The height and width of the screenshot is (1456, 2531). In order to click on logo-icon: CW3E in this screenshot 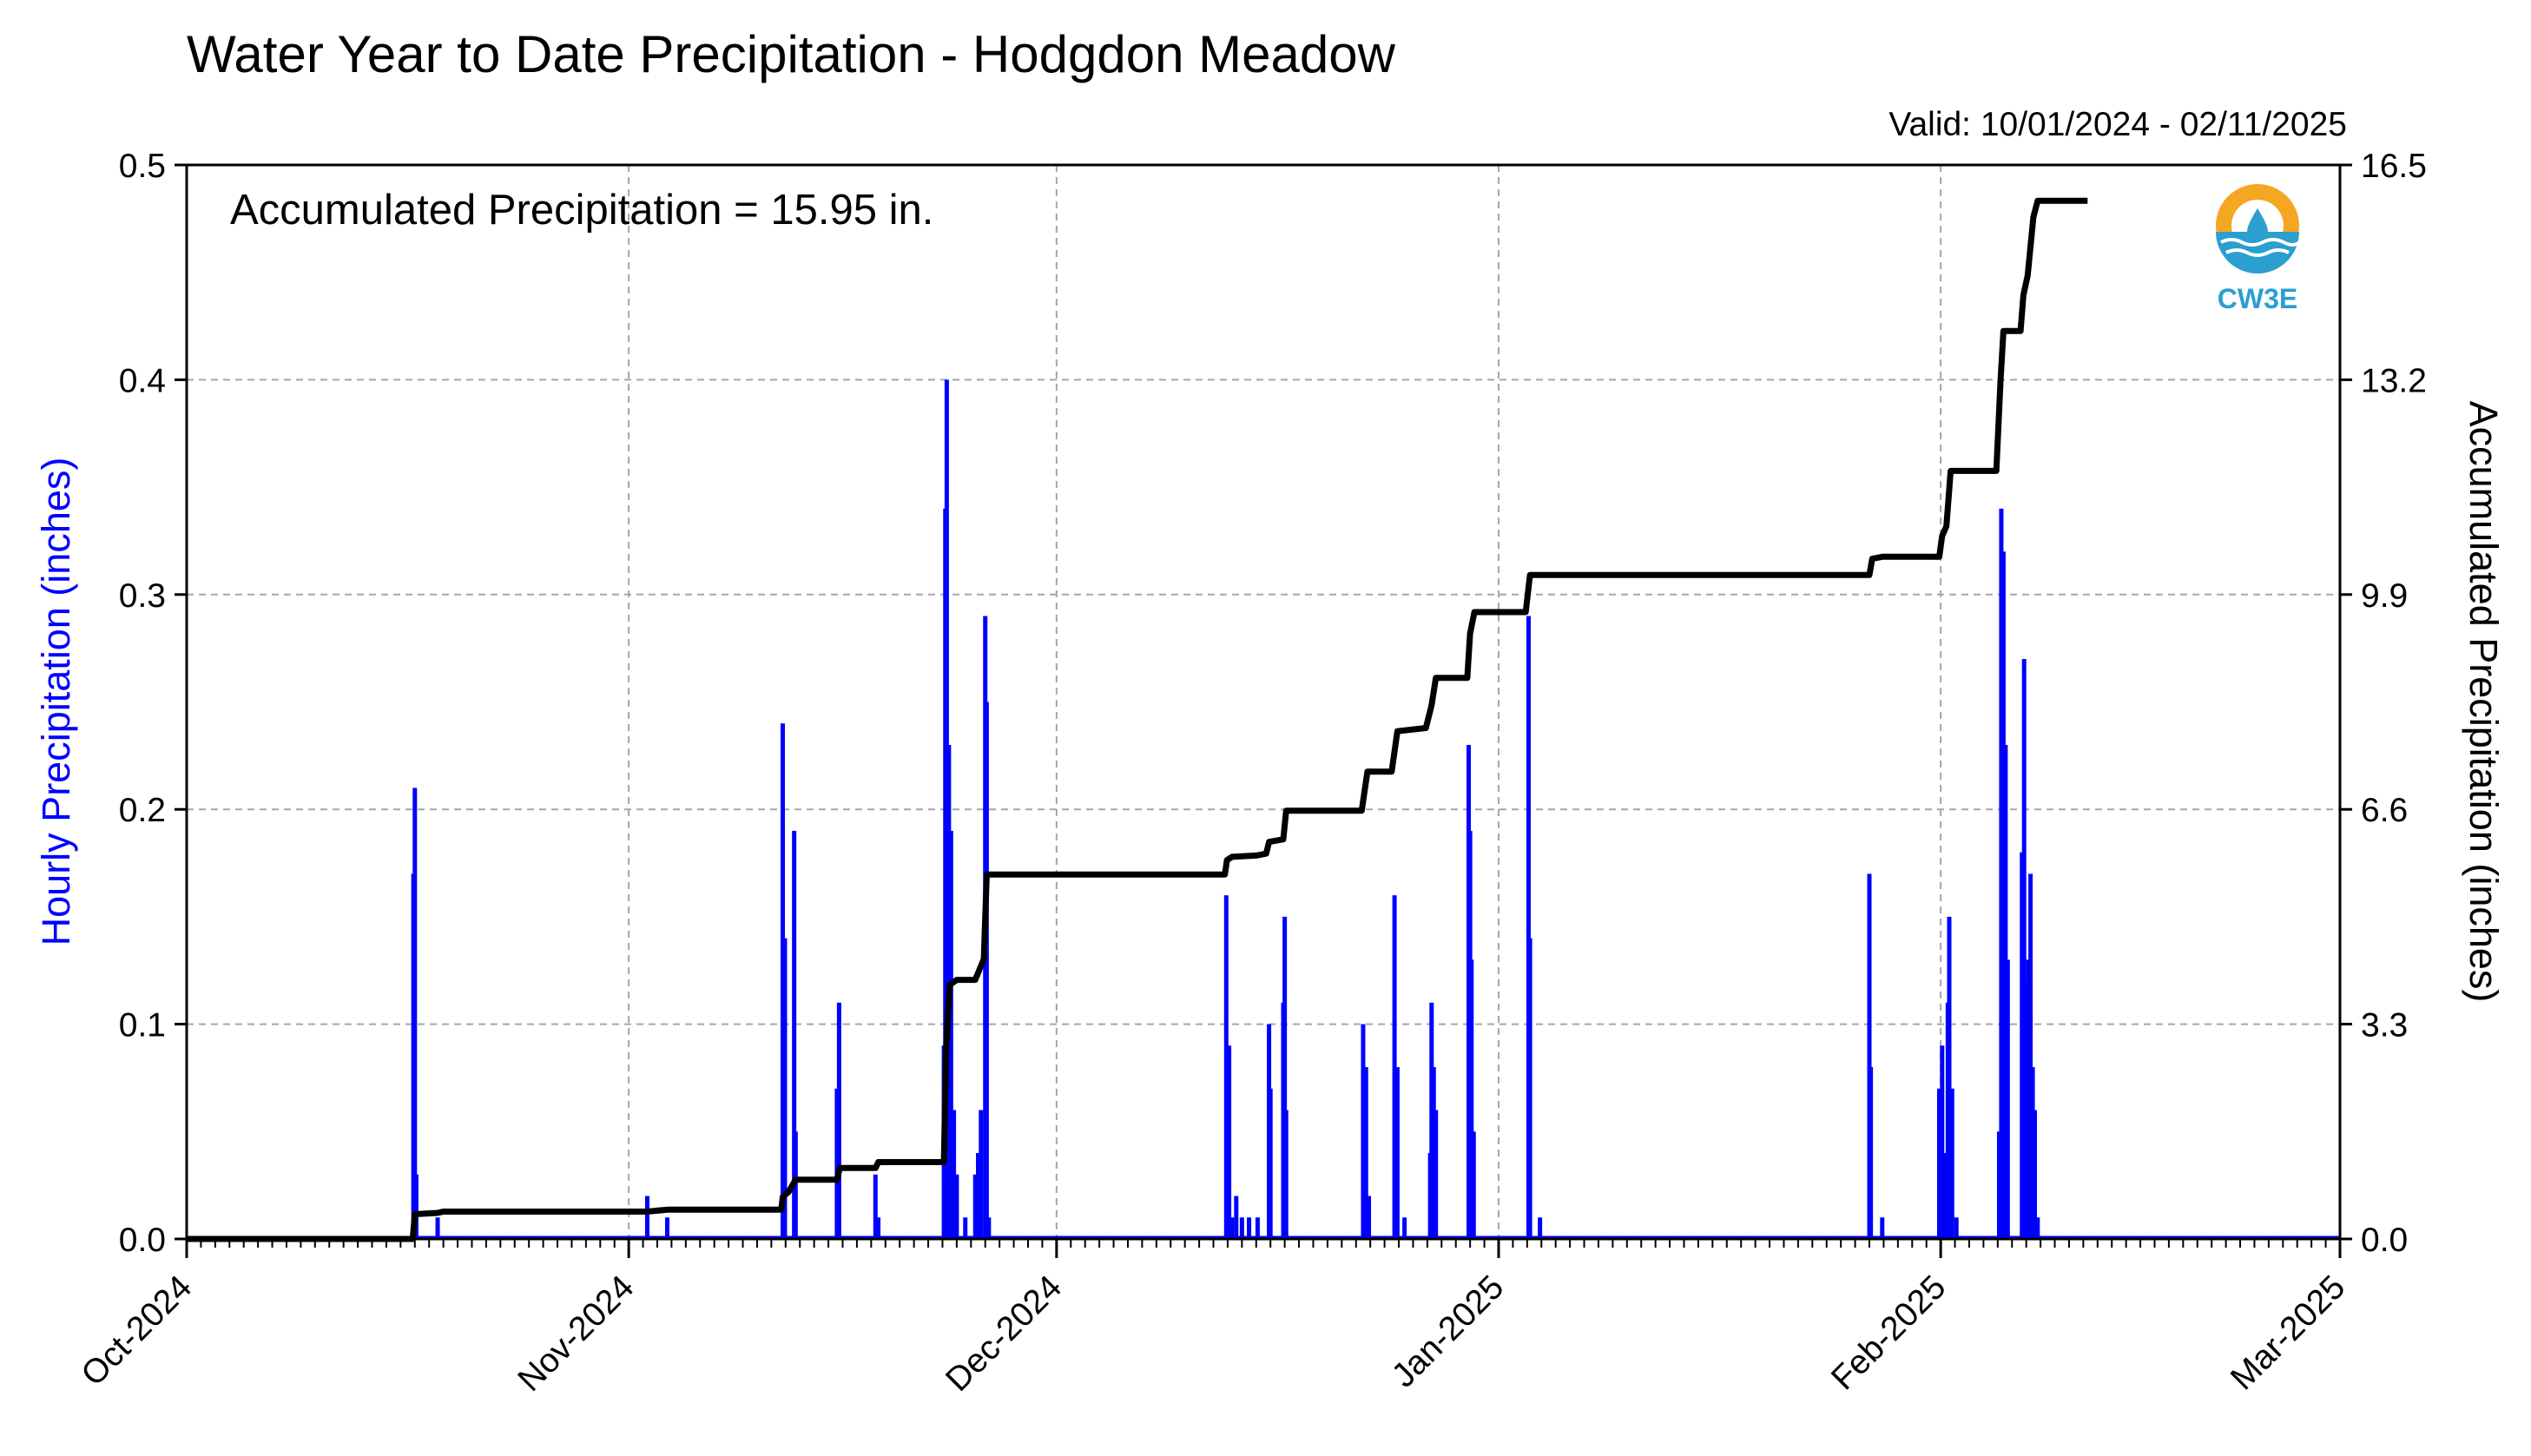, I will do `click(2258, 249)`.